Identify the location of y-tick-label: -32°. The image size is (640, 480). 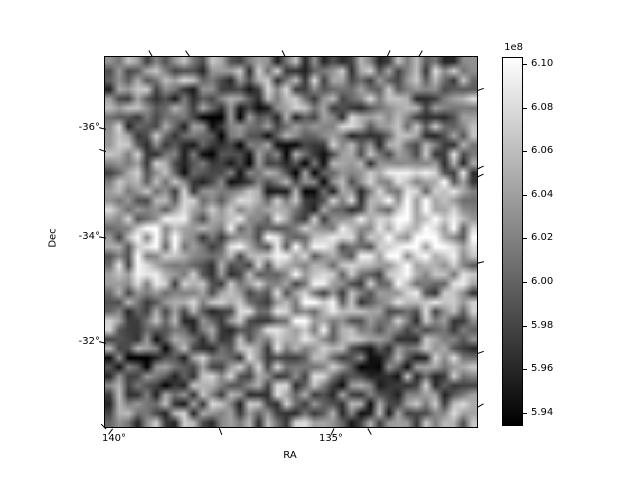
(89, 341).